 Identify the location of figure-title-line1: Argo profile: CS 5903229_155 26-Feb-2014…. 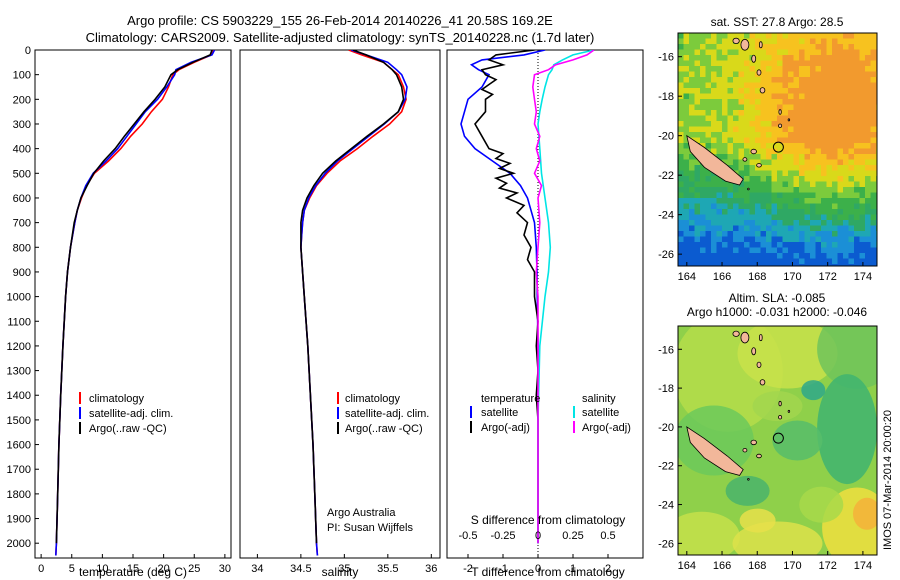
(340, 20).